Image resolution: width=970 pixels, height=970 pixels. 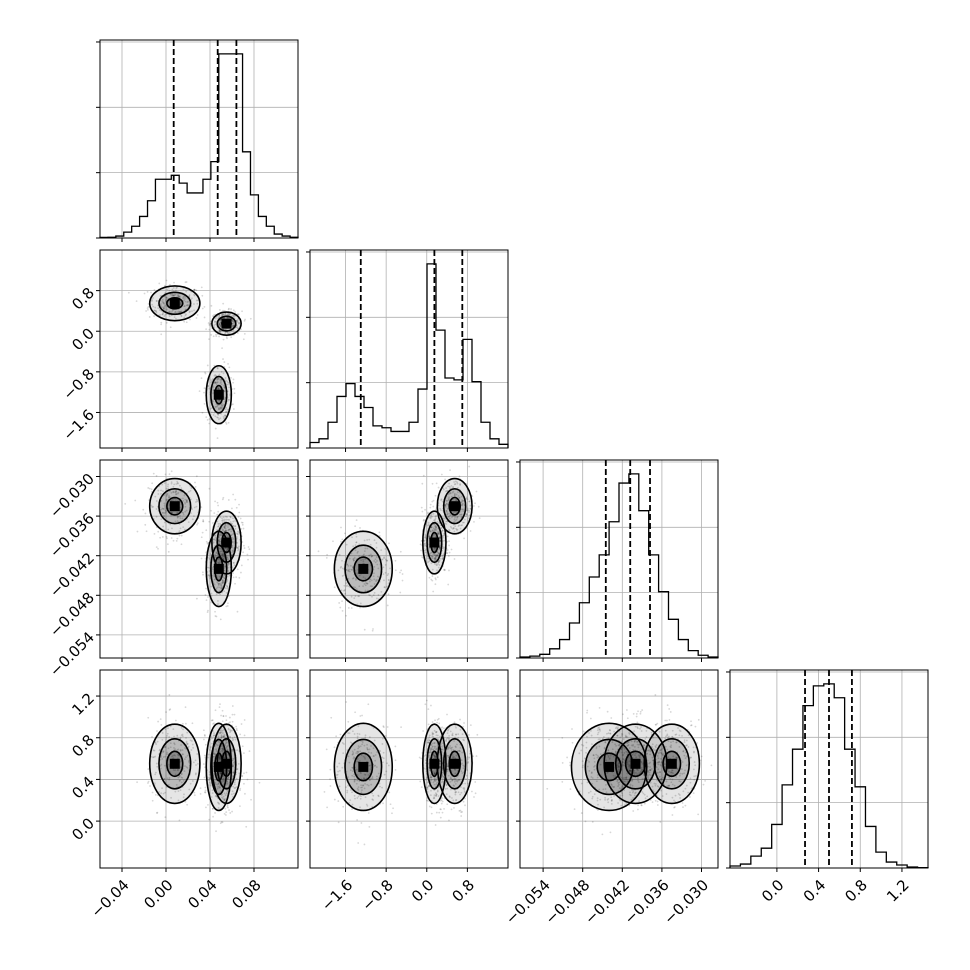 I want to click on x-tick-label: −0.04, so click(x=110, y=898).